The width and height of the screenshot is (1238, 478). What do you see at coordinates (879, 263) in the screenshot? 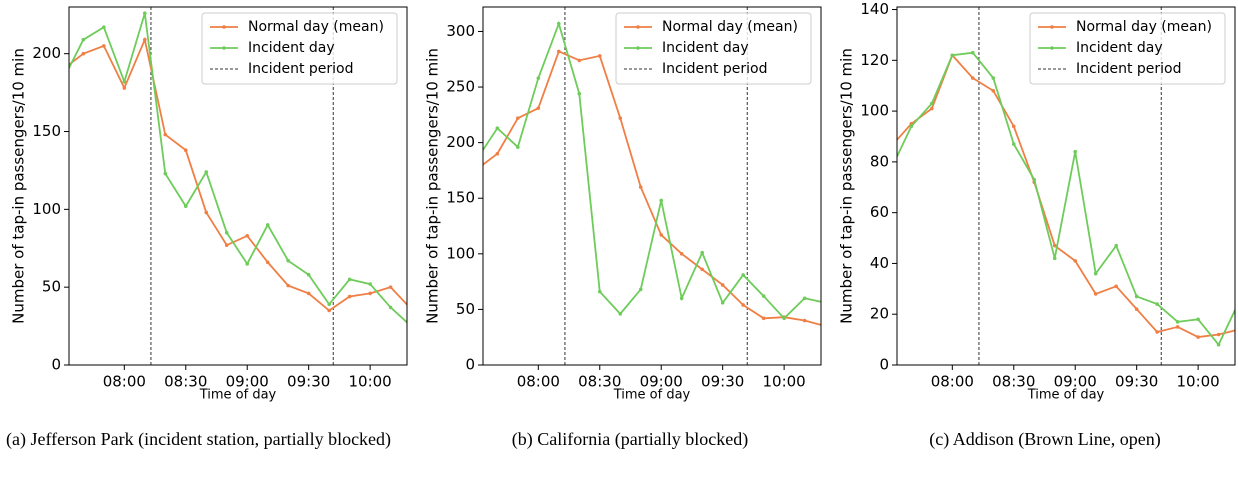
I see `y-tick-label: 40` at bounding box center [879, 263].